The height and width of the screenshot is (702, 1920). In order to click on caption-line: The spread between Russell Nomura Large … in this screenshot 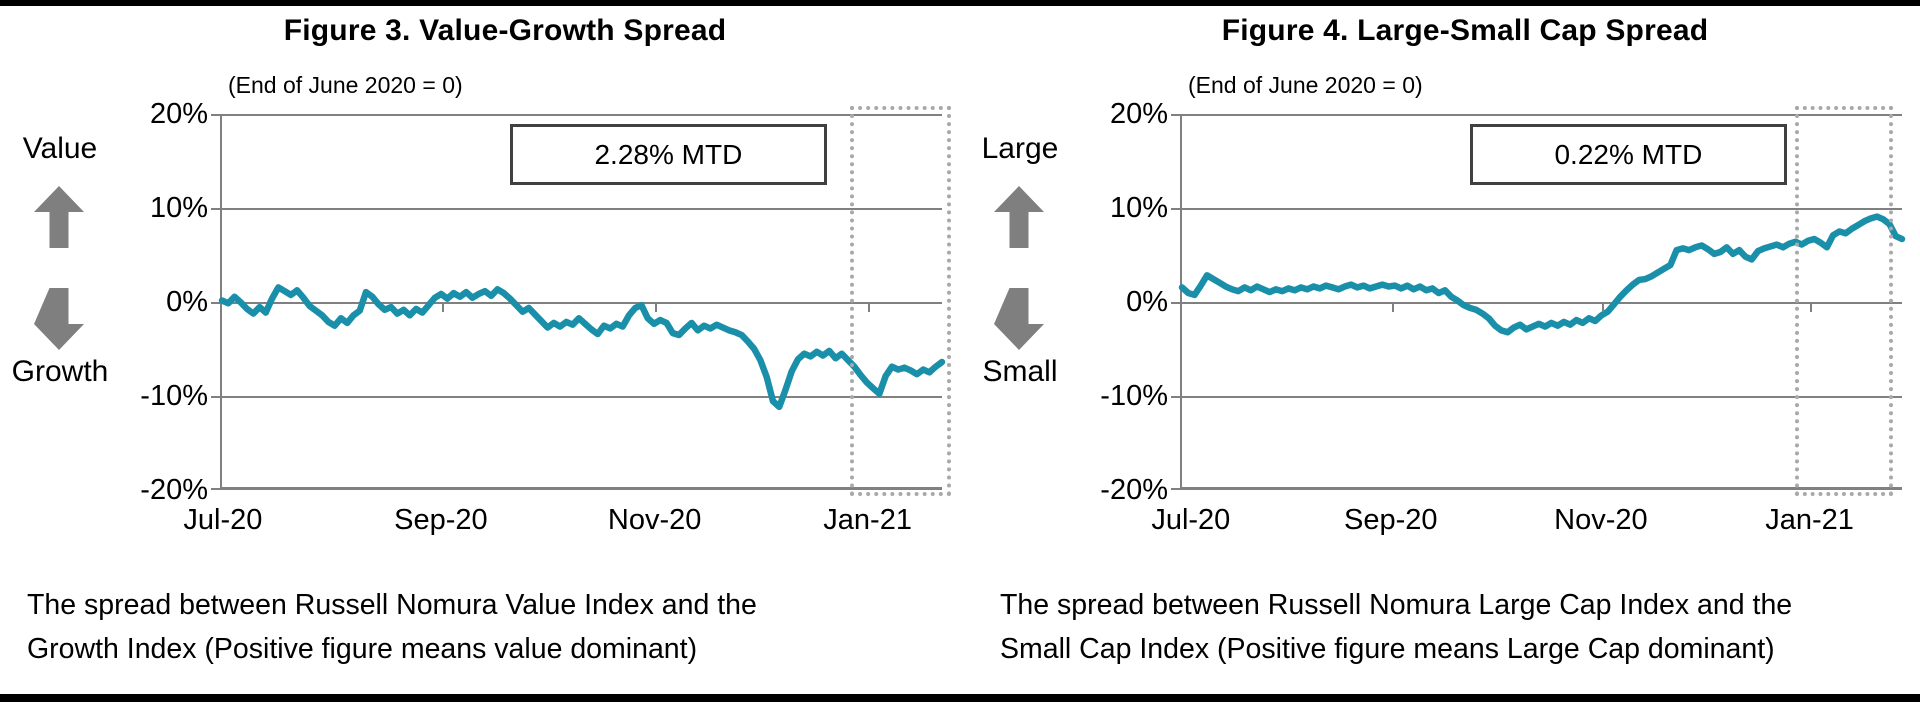, I will do `click(1396, 605)`.